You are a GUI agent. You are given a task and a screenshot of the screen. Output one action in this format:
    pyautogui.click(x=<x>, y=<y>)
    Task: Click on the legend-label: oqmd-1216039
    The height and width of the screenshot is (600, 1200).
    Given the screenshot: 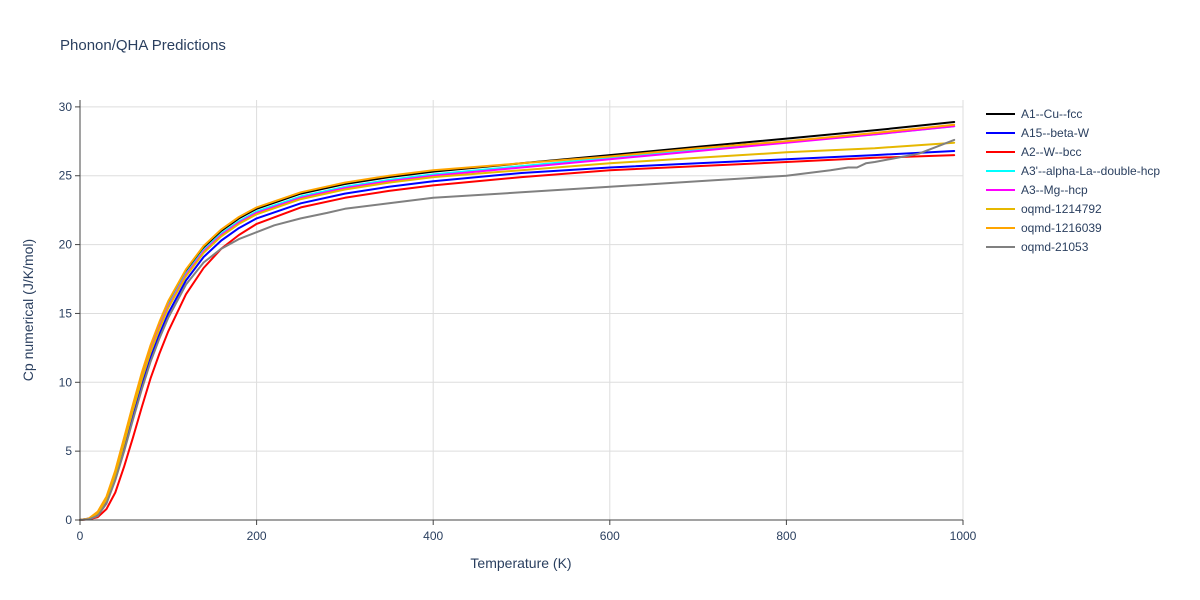 What is the action you would take?
    pyautogui.click(x=1061, y=228)
    